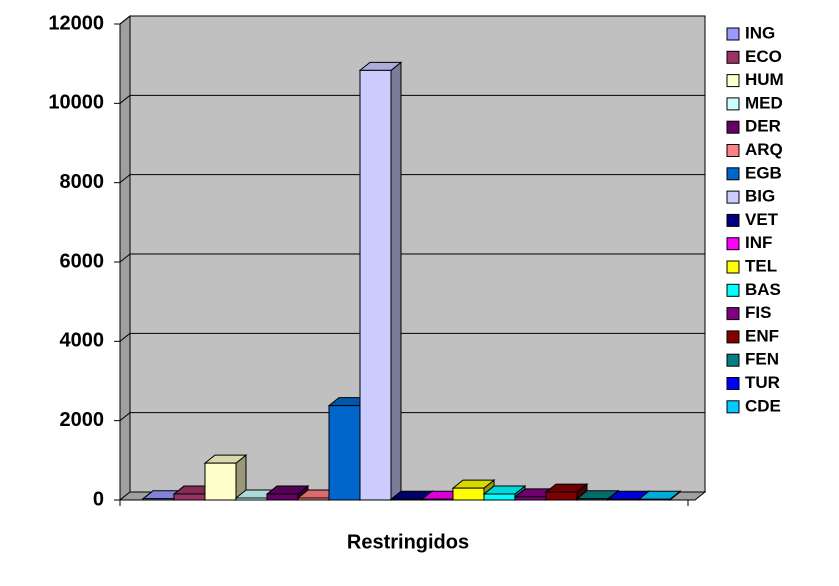  What do you see at coordinates (761, 265) in the screenshot?
I see `legend-label: TEL` at bounding box center [761, 265].